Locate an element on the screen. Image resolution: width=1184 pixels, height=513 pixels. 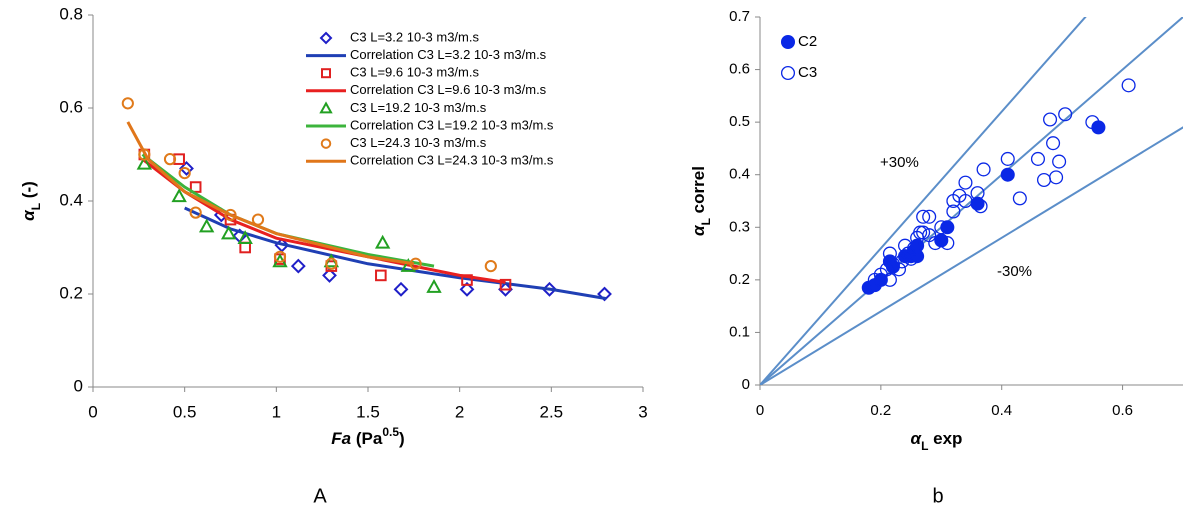
legend-label: Correlation C3 L=19.2 10-3 m3/m.s is located at coordinates (452, 124).